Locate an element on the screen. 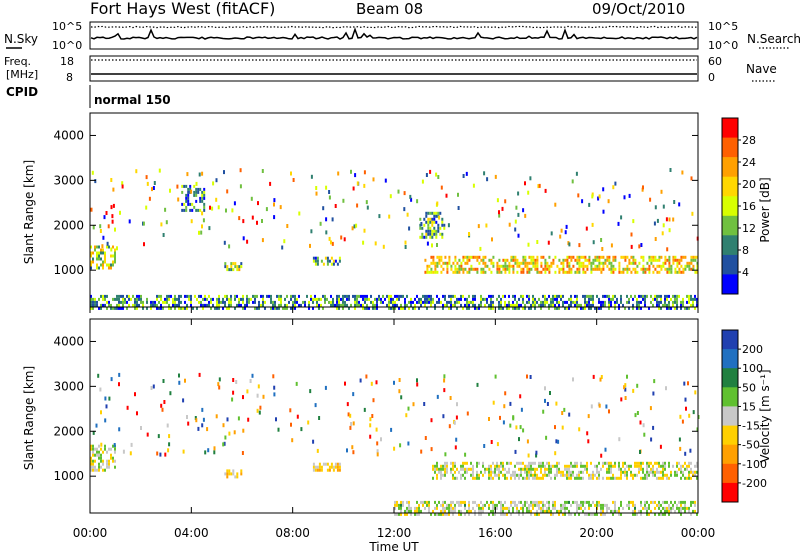 This screenshot has height=554, width=800. freq-unit-label: [MHz] is located at coordinates (22, 74).